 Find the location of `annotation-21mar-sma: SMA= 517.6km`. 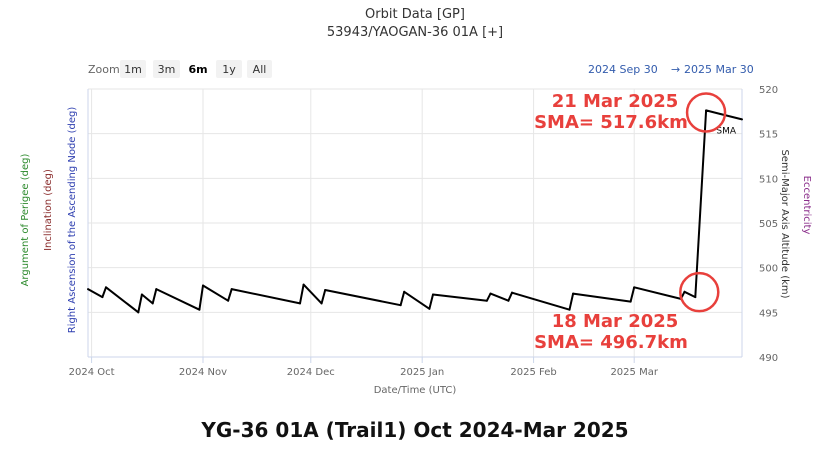

annotation-21mar-sma: SMA= 517.6km is located at coordinates (611, 122).